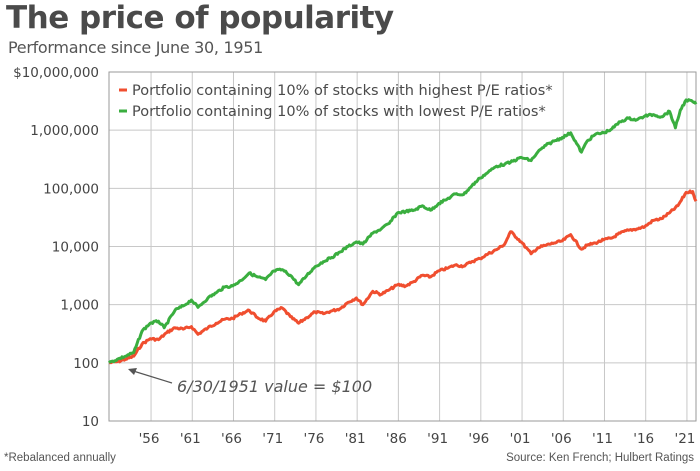  Describe the element at coordinates (272, 439) in the screenshot. I see `x-tick-label: '71` at that location.